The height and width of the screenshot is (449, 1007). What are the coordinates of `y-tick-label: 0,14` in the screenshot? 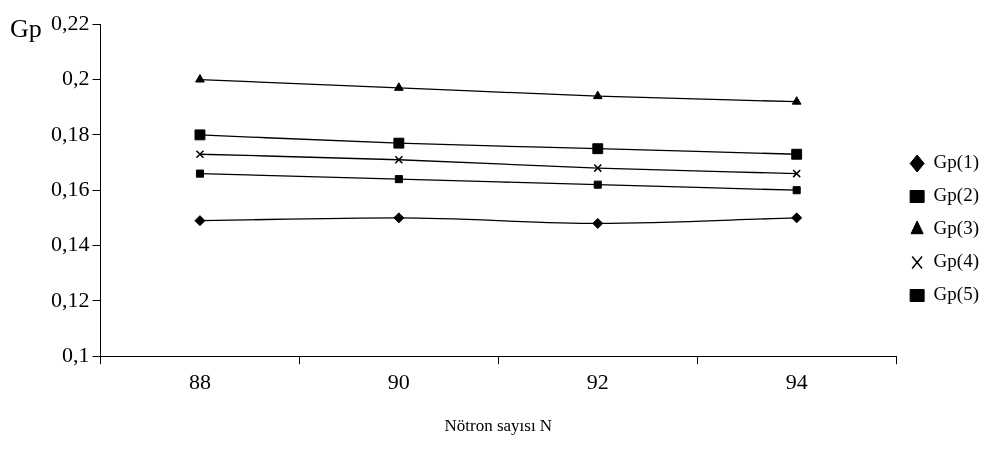 It's located at (70, 244).